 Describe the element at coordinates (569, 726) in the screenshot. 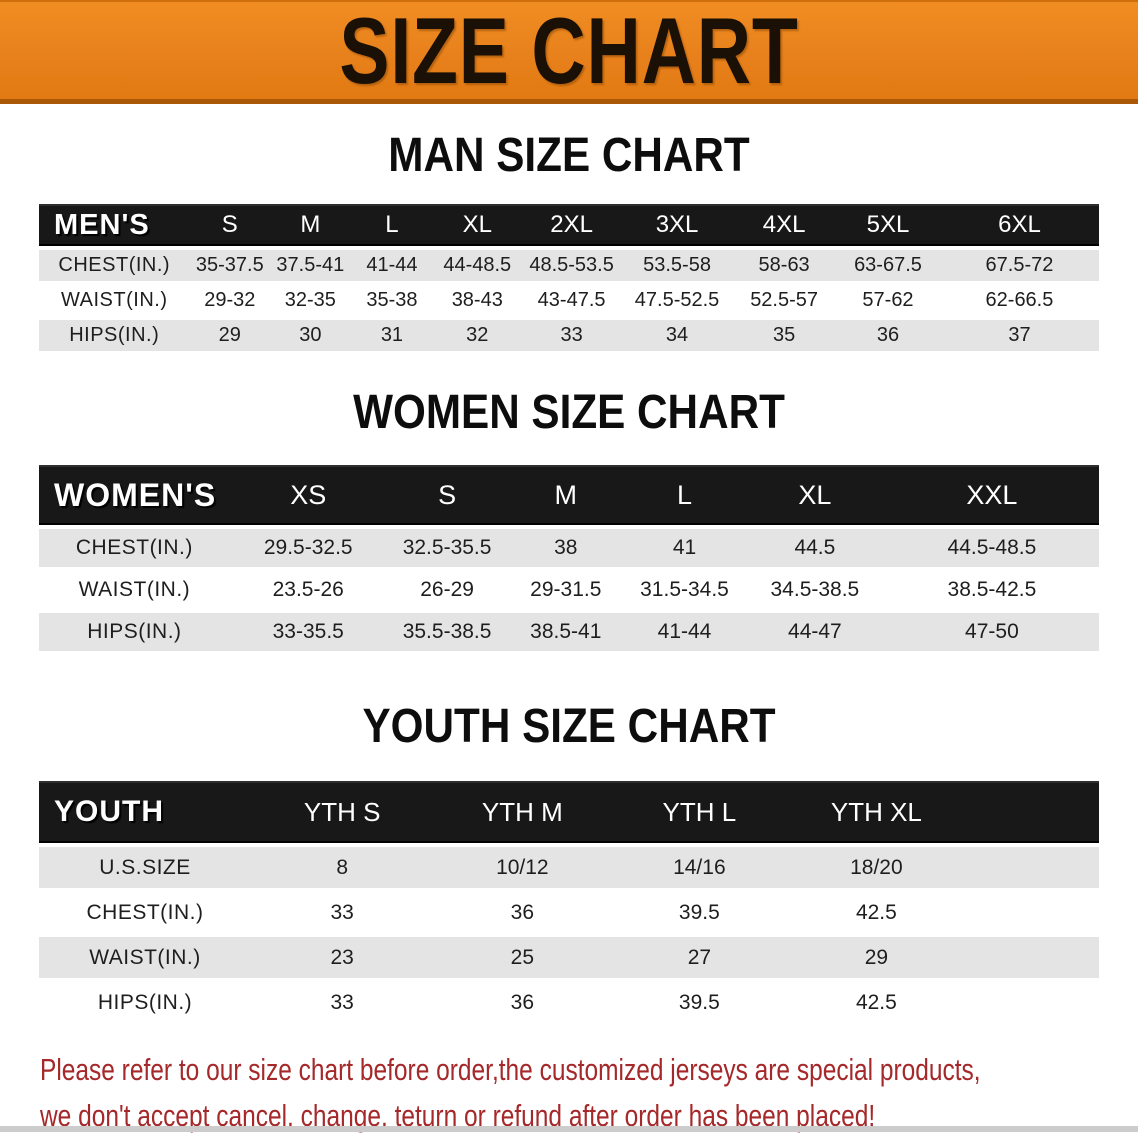

I see `youth-section-heading: YOUTH SIZE CHART` at that location.